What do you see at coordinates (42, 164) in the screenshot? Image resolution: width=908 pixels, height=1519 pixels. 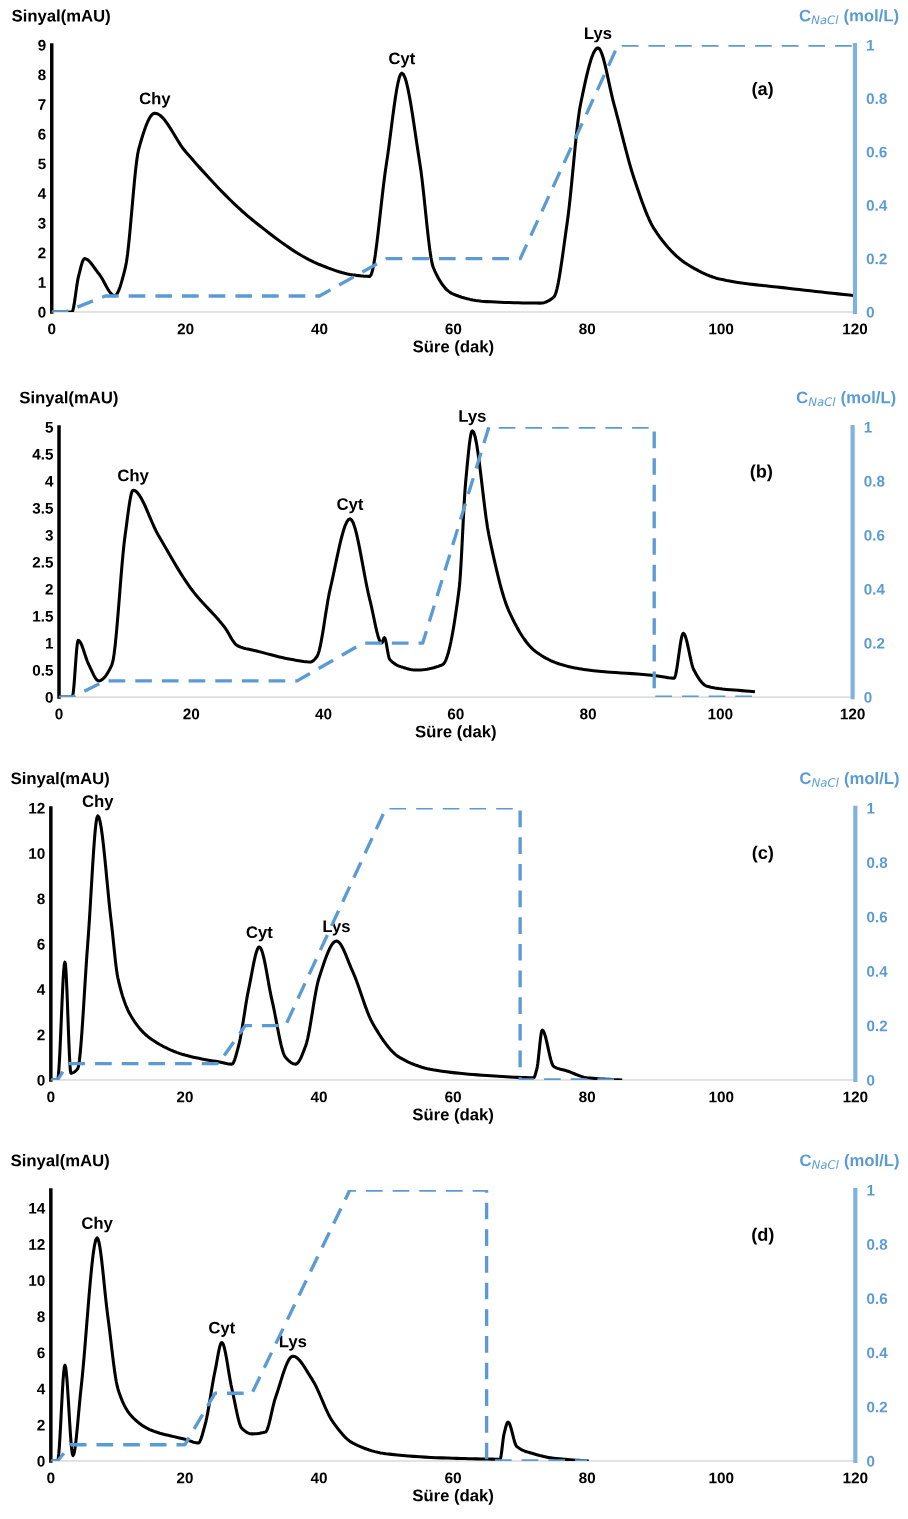 I see `y-tick-label: 5` at bounding box center [42, 164].